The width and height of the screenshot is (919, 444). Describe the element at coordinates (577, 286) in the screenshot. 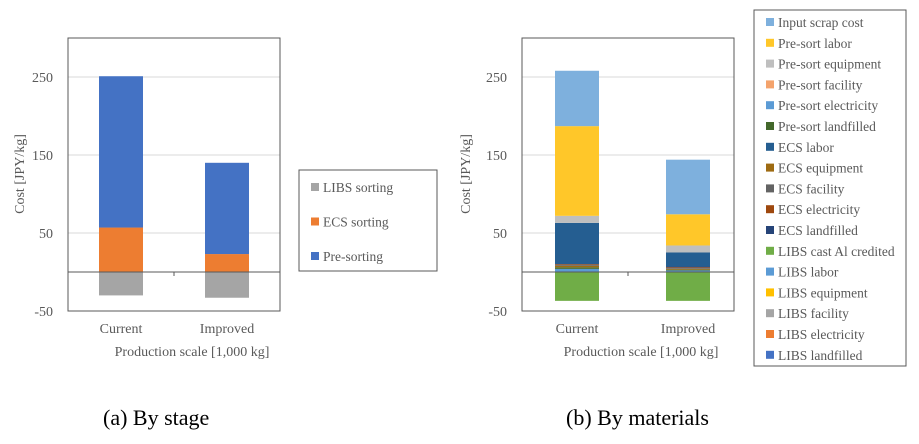

I see `bar-current-libs-cast-al-credited` at that location.